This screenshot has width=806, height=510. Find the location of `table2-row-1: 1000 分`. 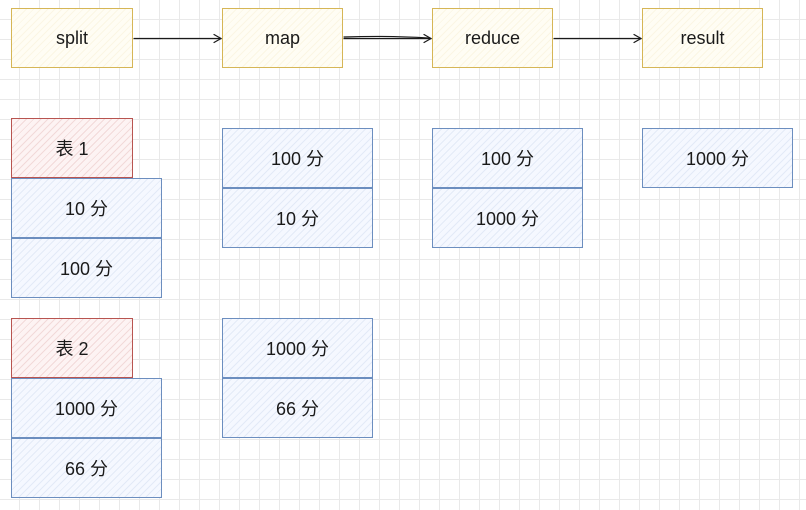

table2-row-1: 1000 分 is located at coordinates (86, 408).